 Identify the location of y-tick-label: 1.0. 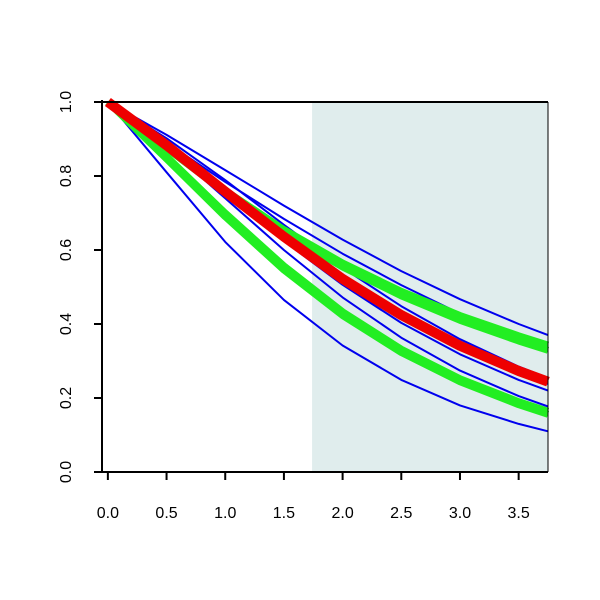
(66, 102).